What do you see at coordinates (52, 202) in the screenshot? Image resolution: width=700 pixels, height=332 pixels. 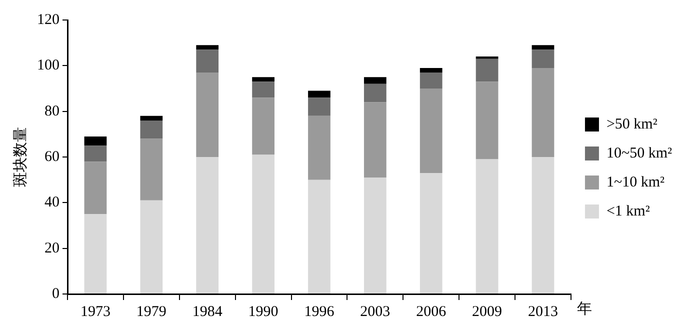 I see `y-tick-label: 40` at bounding box center [52, 202].